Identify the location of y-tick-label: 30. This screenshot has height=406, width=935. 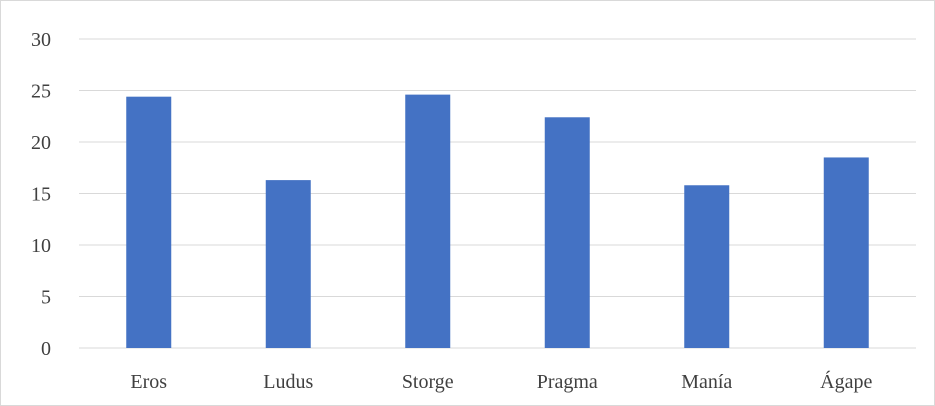
(41, 40).